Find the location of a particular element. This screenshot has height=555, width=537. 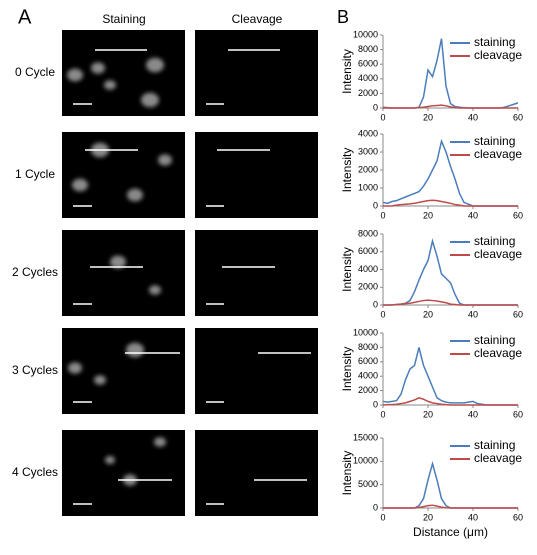

y-tick-label: 15000 is located at coordinates (365, 437).